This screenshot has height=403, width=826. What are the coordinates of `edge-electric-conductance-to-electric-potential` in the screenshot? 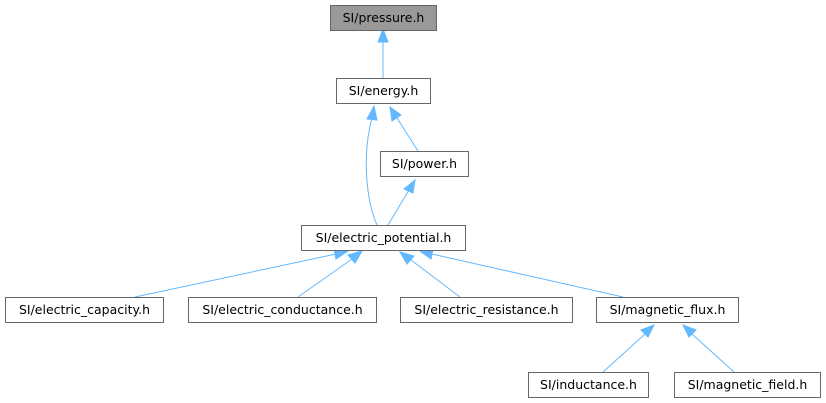 It's located at (330, 274).